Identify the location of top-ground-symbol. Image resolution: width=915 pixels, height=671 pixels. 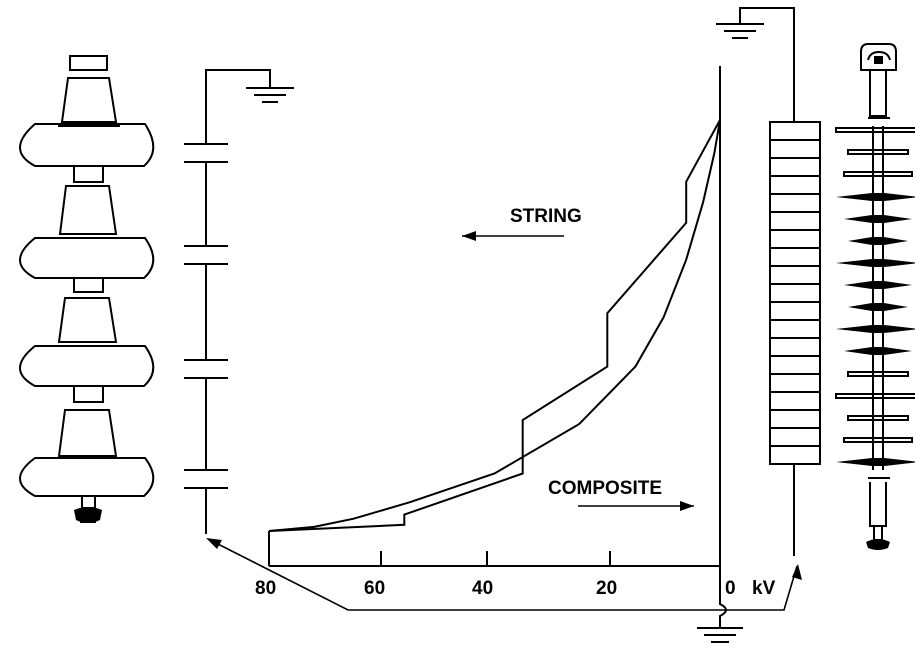
(270, 95).